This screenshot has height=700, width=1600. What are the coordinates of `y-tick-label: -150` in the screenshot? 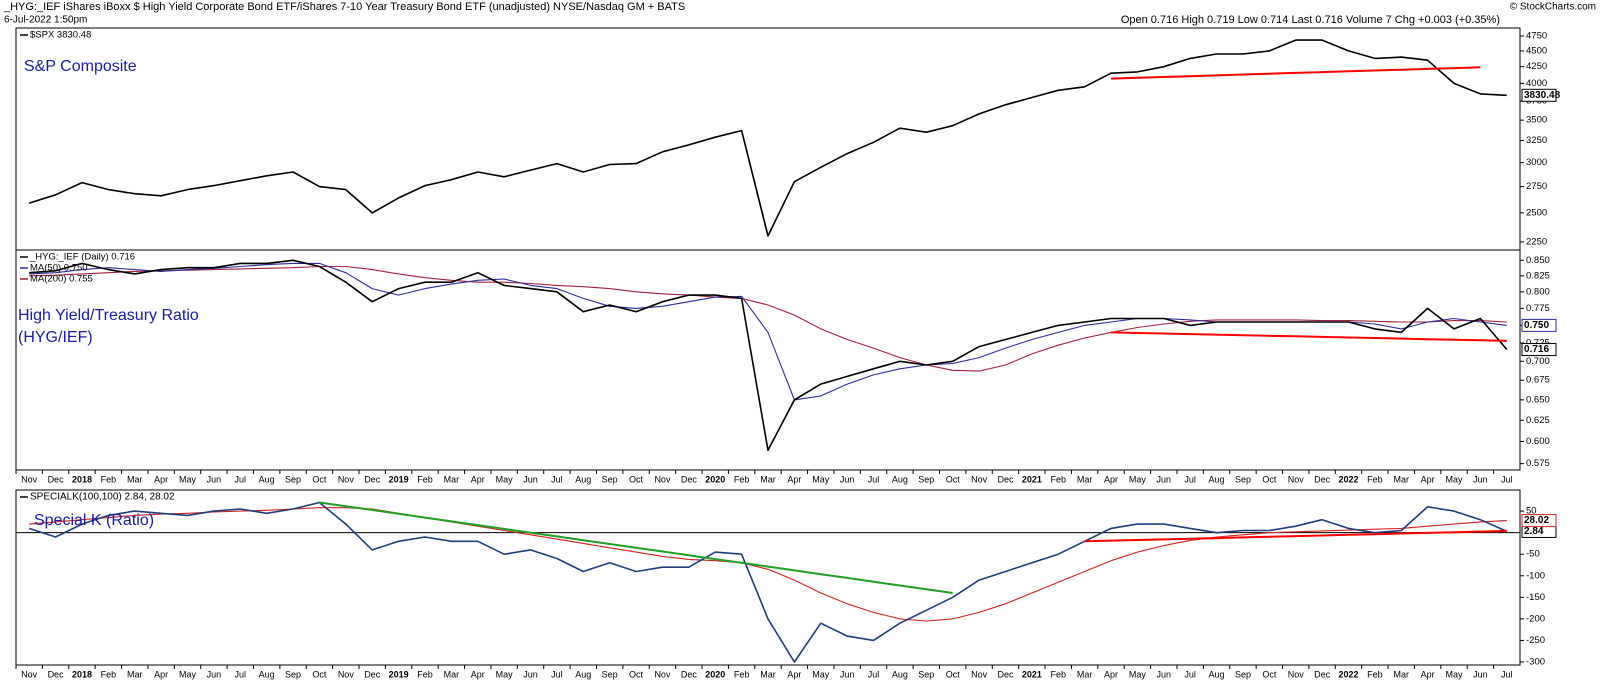 It's located at (1535, 597).